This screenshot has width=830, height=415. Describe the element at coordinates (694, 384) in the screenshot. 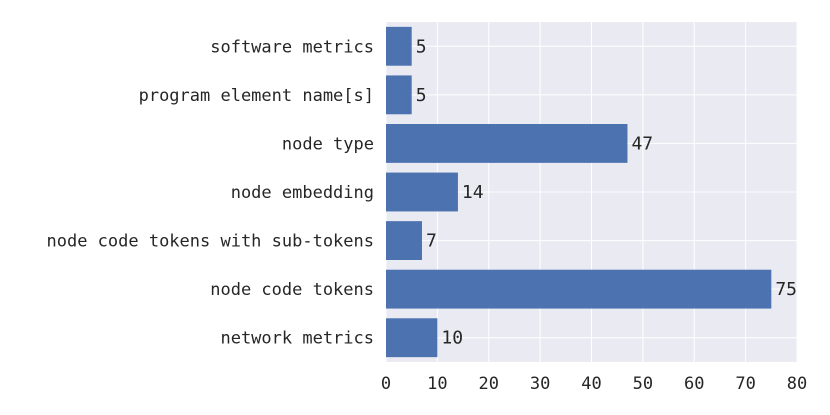

I see `x-tick-label: 60` at that location.